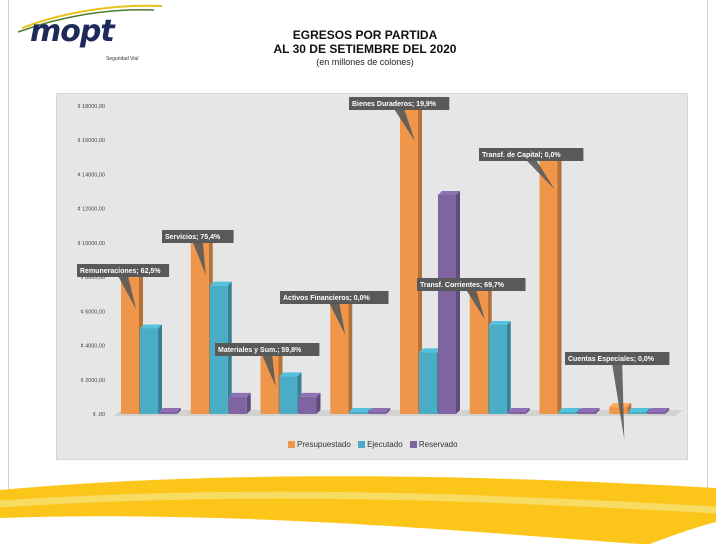 Image resolution: width=716 pixels, height=544 pixels. What do you see at coordinates (91, 107) in the screenshot?
I see `y-tick-label: ¢ 18000,00` at bounding box center [91, 107].